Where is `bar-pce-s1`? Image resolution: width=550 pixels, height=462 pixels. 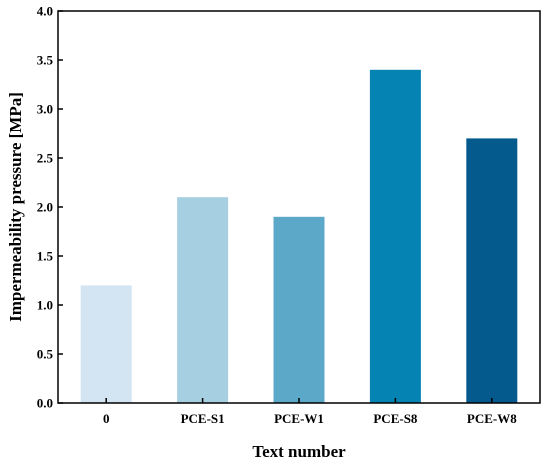 bar-pce-s1 is located at coordinates (203, 300).